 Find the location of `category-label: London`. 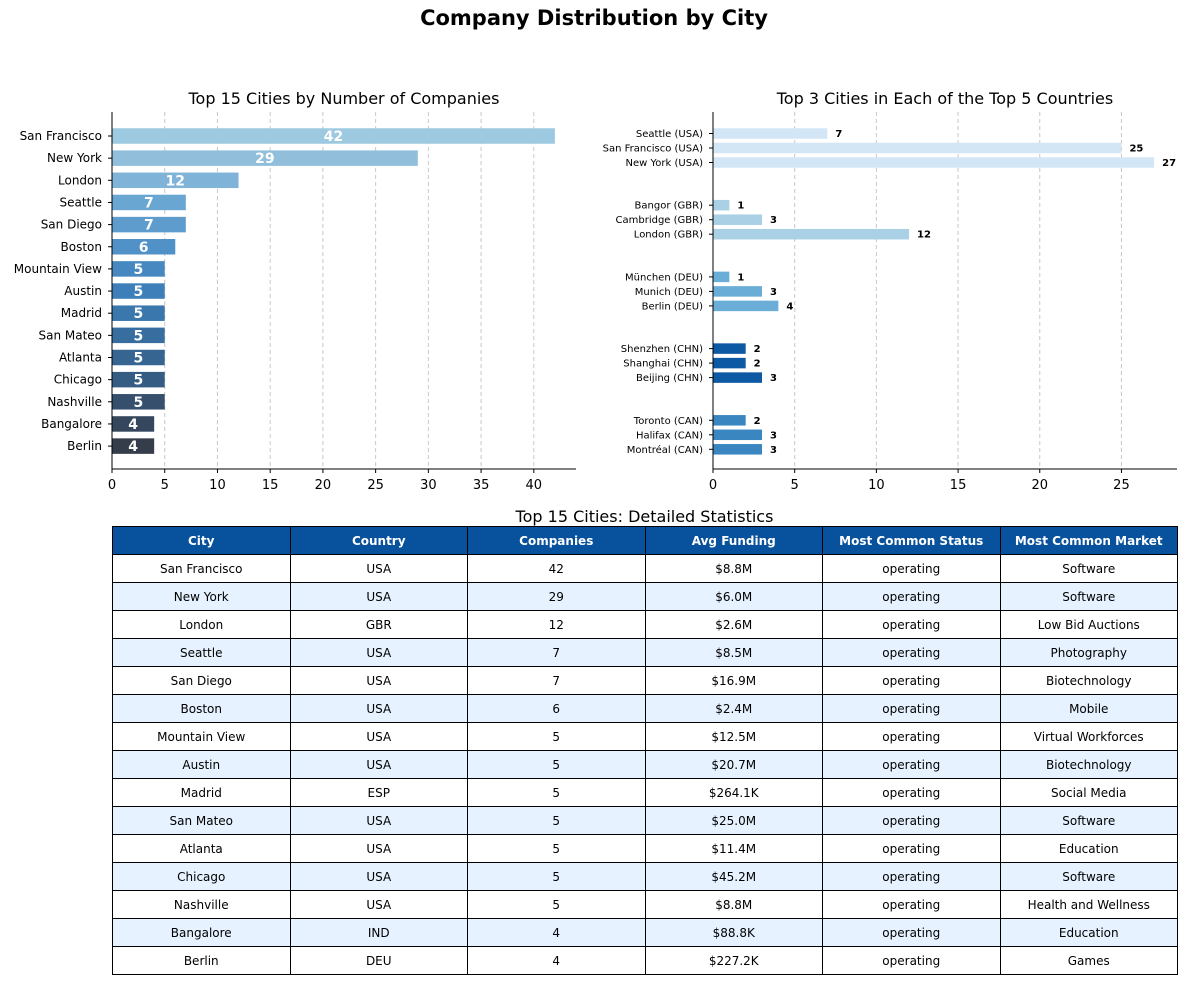

category-label: London is located at coordinates (80, 180).